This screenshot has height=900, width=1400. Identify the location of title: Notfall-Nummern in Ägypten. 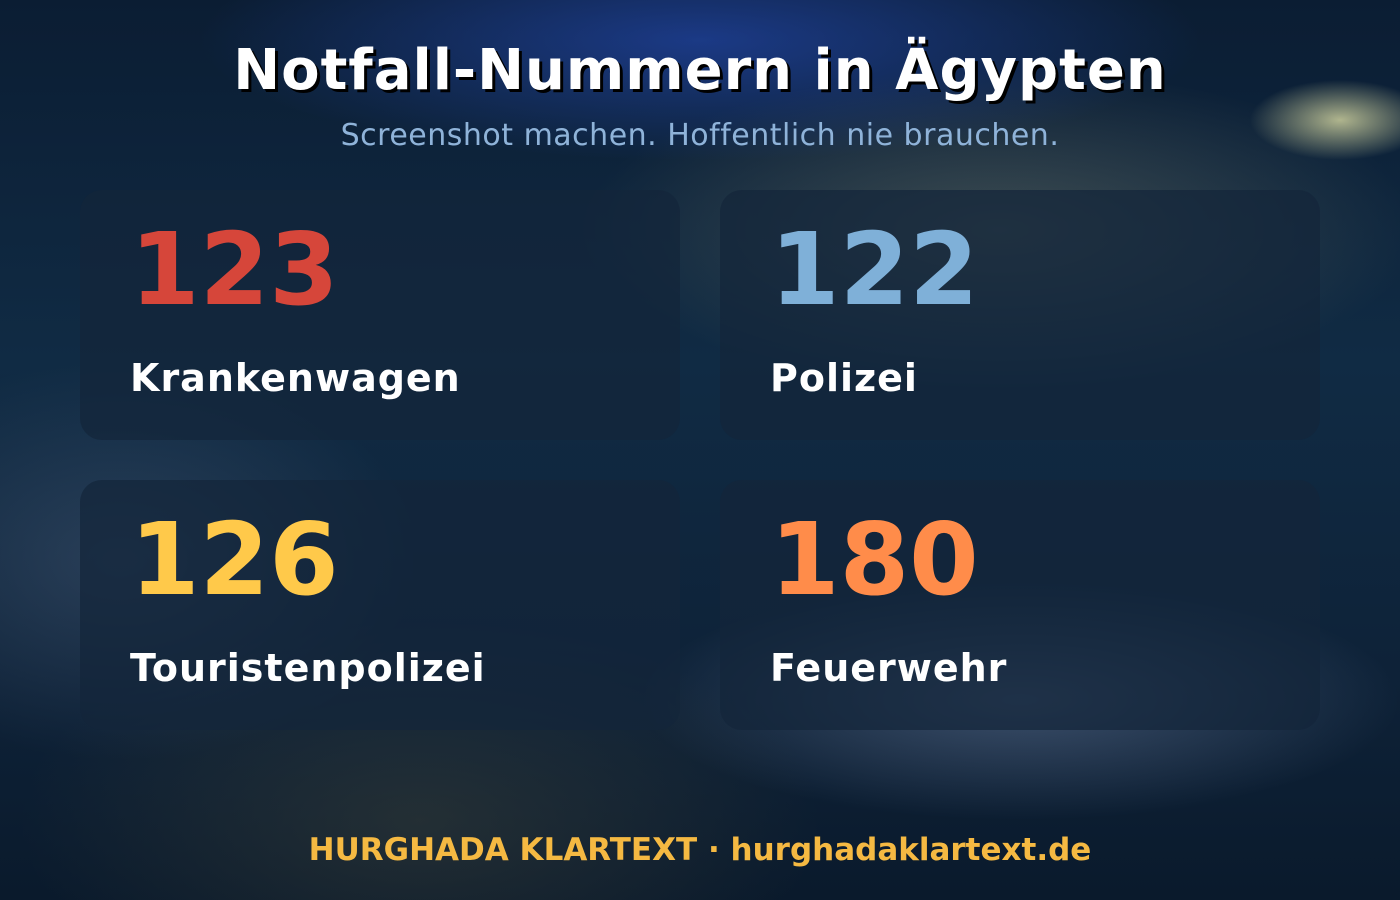
(700, 70).